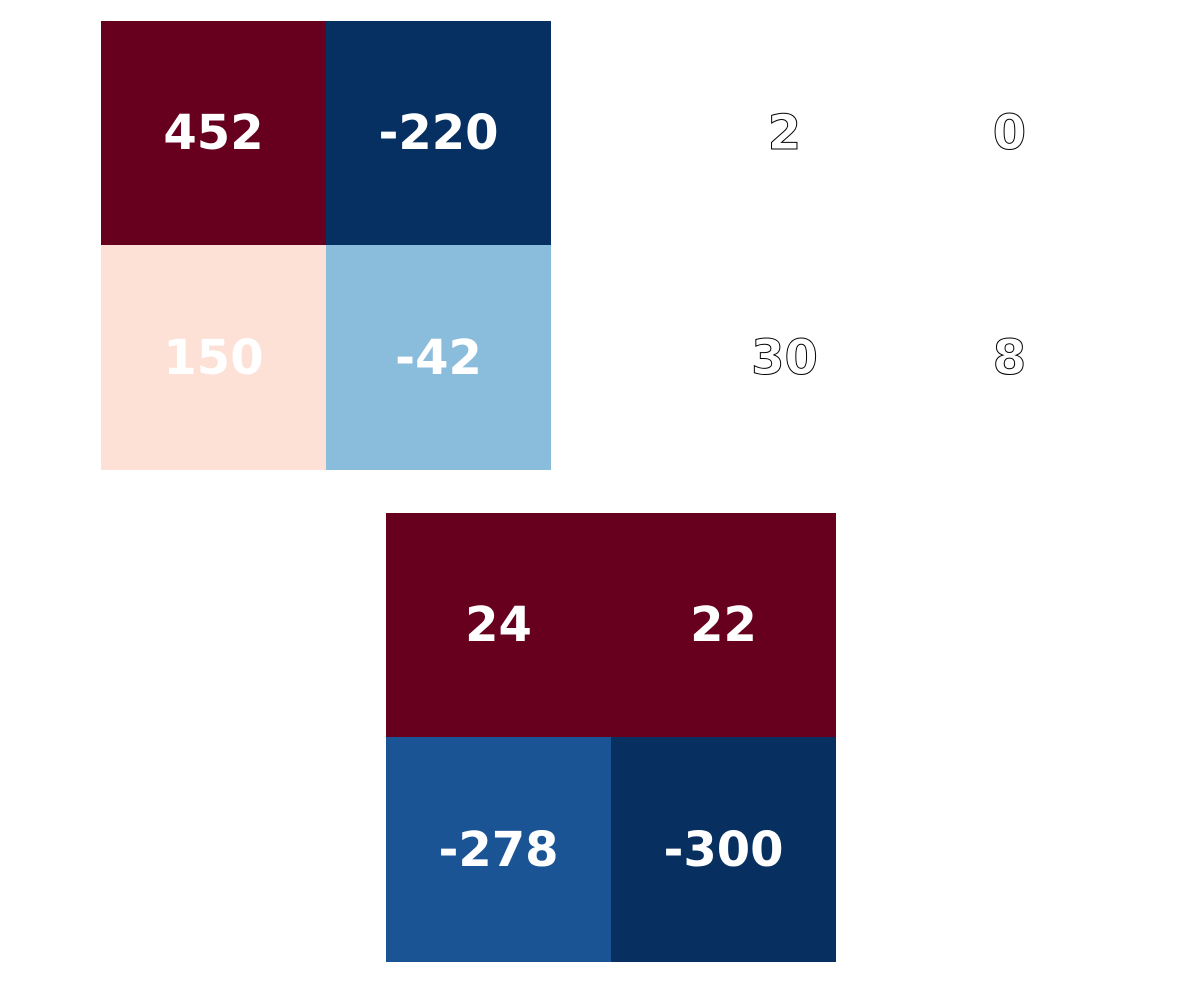  I want to click on cell-value-label: 8, so click(1009, 357).